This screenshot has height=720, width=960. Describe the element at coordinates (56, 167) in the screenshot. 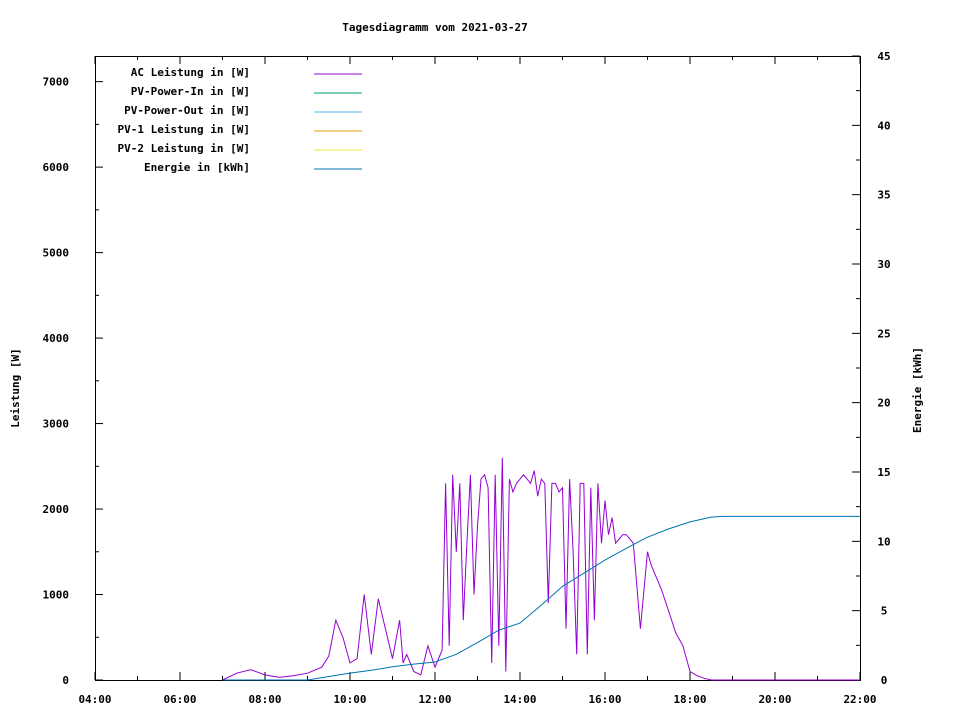

I see `y-tick-label: 6000` at that location.